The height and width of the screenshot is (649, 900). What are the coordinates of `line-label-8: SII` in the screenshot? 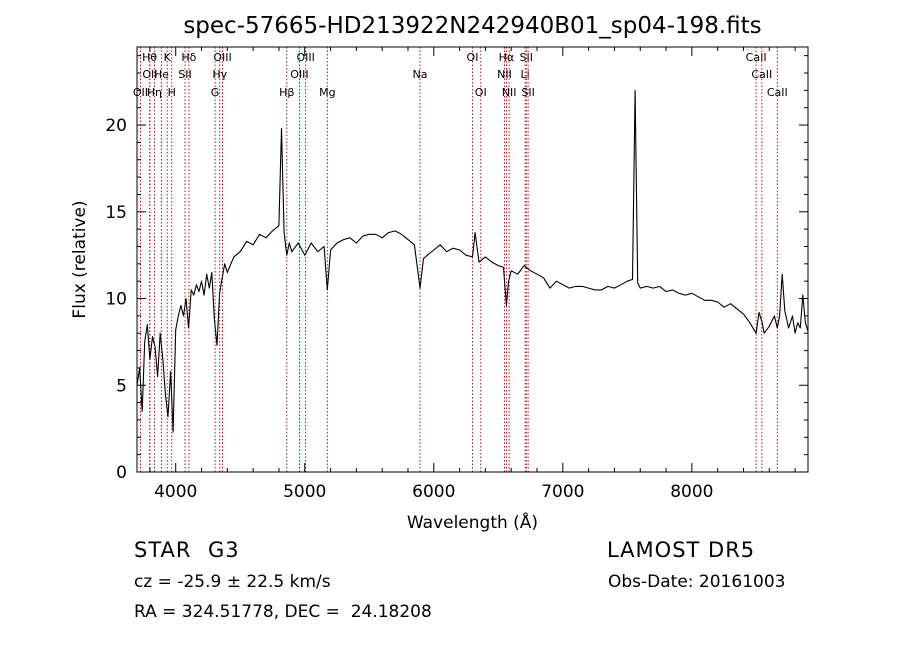 It's located at (184, 74).